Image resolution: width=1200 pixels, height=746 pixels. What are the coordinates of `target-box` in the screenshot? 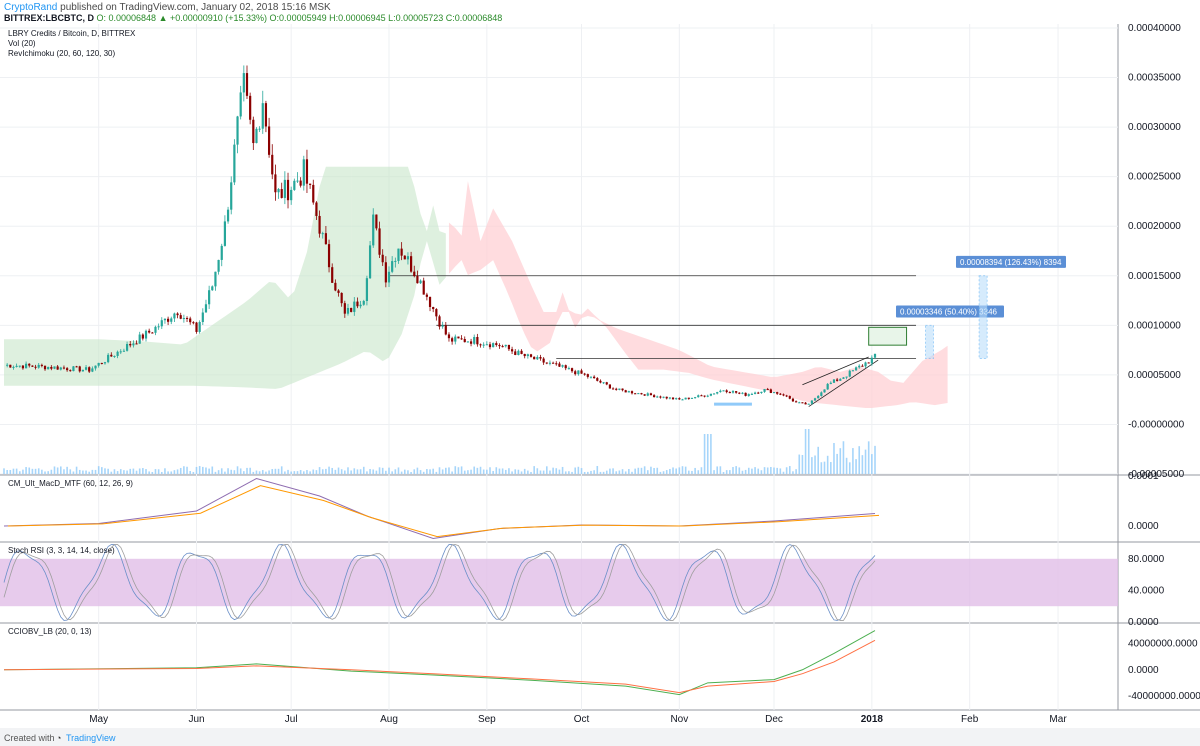 It's located at (888, 336).